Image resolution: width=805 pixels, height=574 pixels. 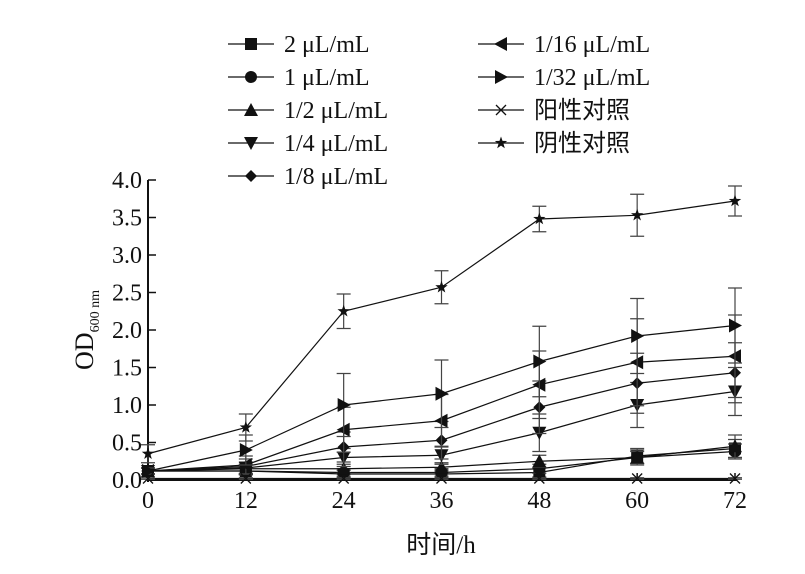 What do you see at coordinates (127, 331) in the screenshot?
I see `y-tick-label: 2.0` at bounding box center [127, 331].